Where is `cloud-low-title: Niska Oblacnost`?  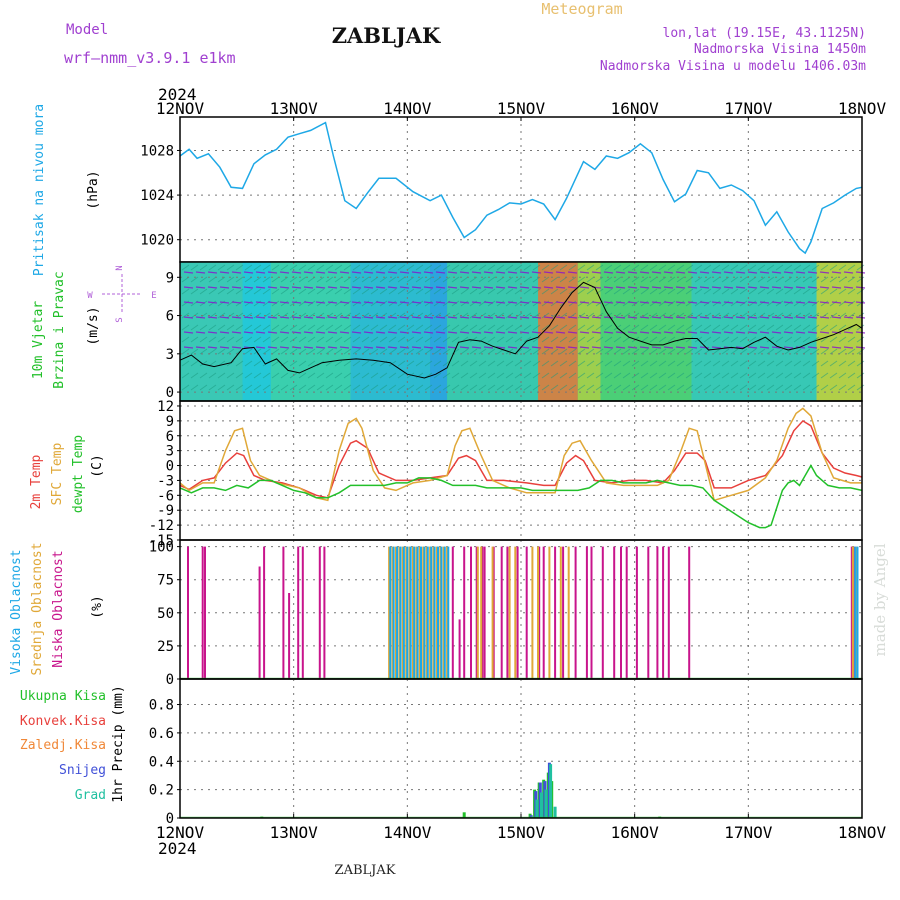 cloud-low-title: Niska Oblacnost is located at coordinates (58, 608).